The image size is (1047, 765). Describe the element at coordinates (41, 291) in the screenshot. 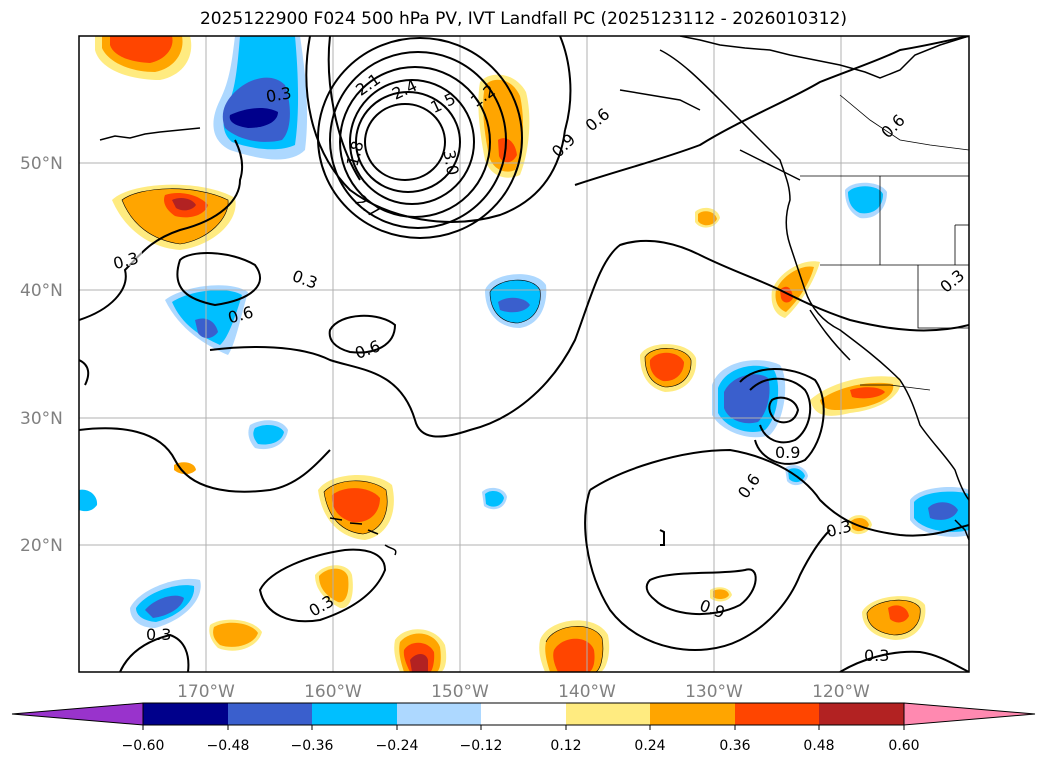

I see `lat-label-40: 40°N` at that location.